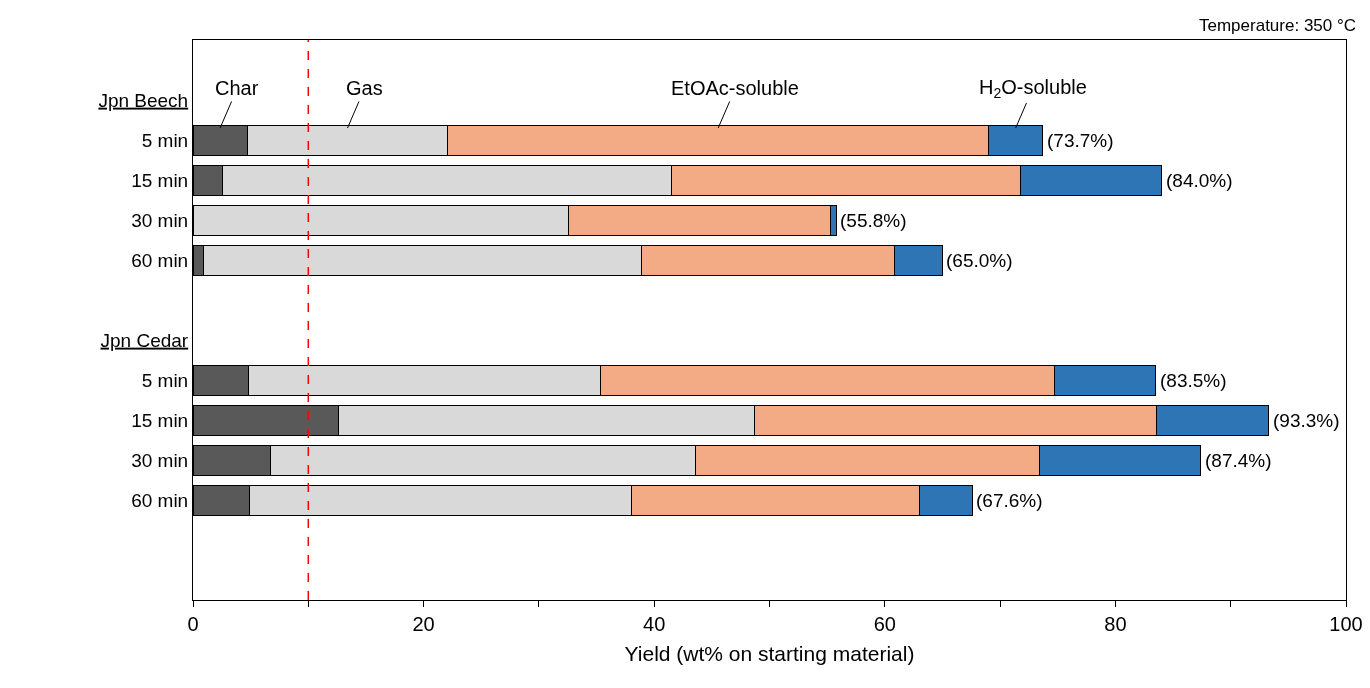  Describe the element at coordinates (1199, 180) in the screenshot. I see `total-label: (84.0%)` at that location.